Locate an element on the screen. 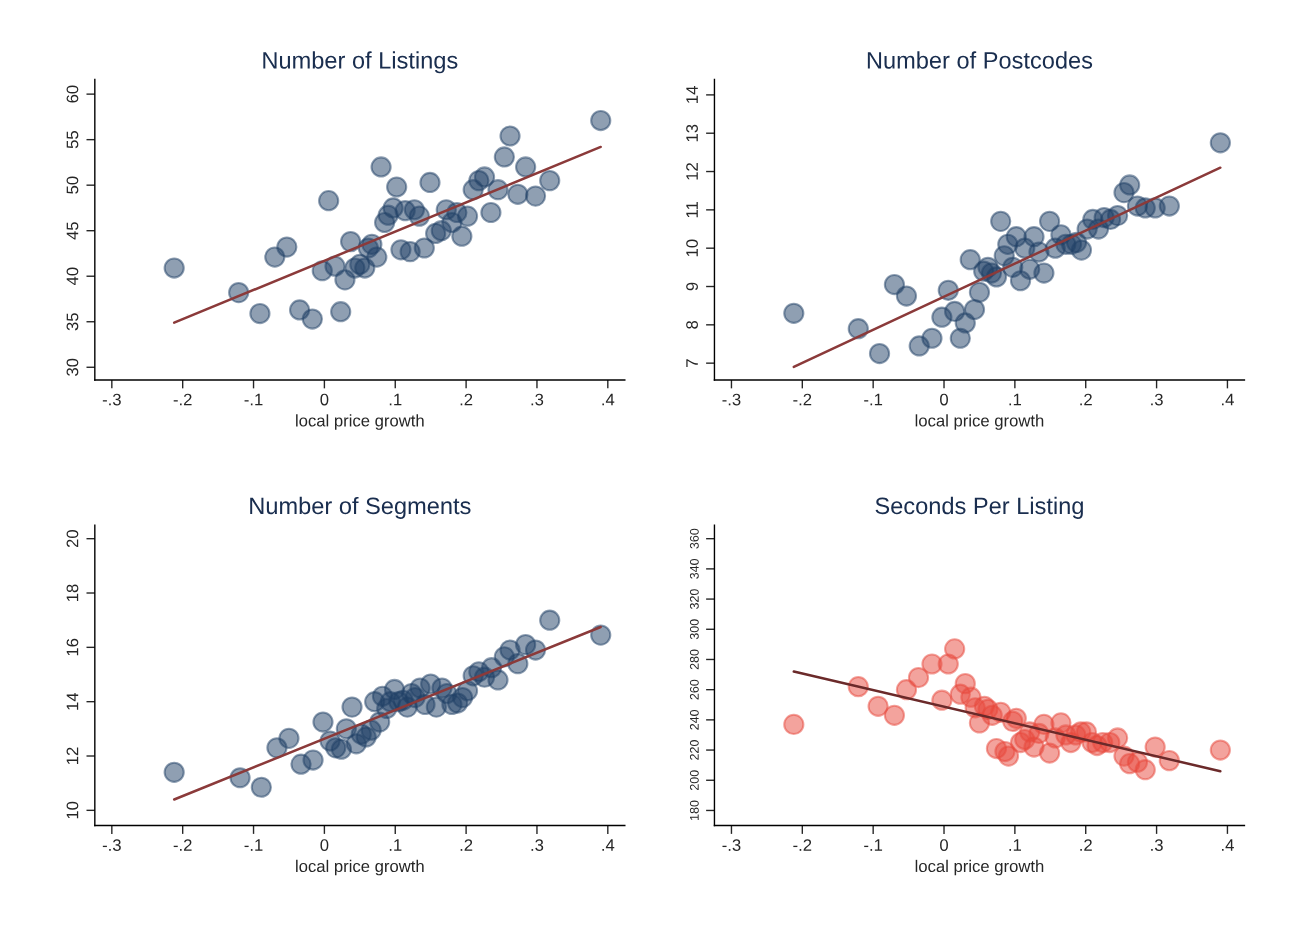 The image size is (1299, 936). y-tick-label: 13 is located at coordinates (692, 133).